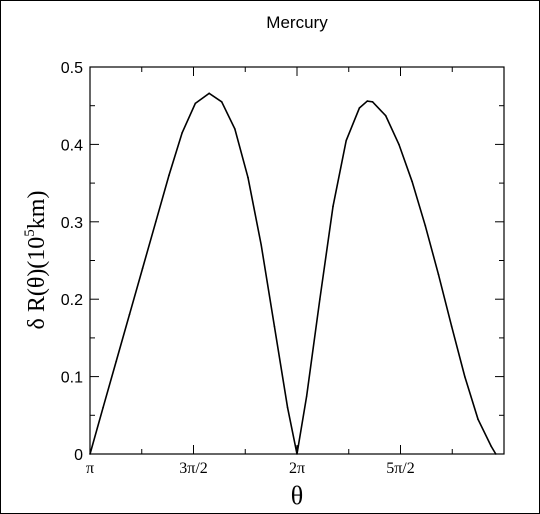  Describe the element at coordinates (37, 210) in the screenshot. I see `y-axis-label-tail: km)` at that location.